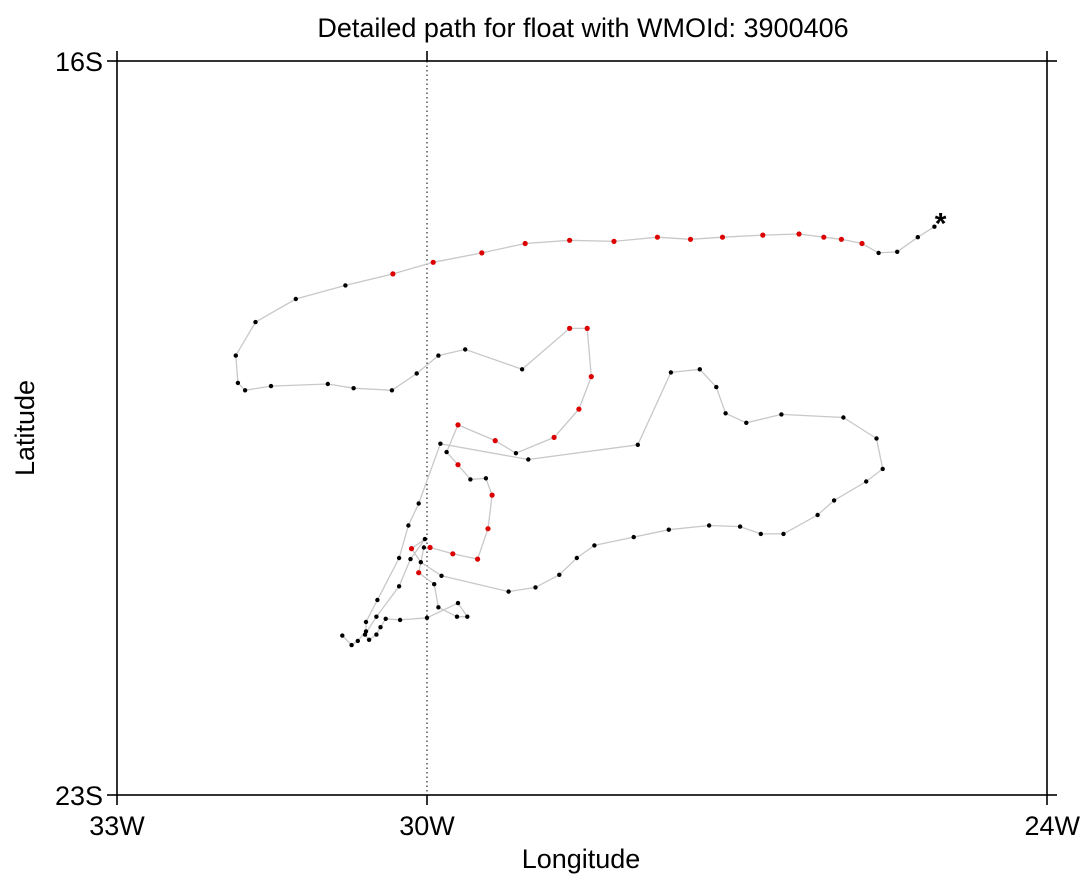  I want to click on x-tick-label: 30W, so click(427, 826).